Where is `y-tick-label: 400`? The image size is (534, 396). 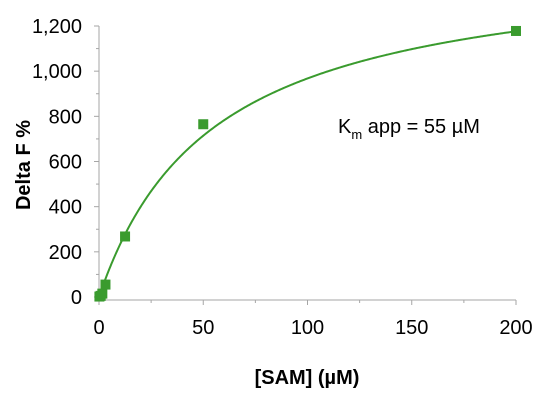
y-tick-label: 400 is located at coordinates (65, 208).